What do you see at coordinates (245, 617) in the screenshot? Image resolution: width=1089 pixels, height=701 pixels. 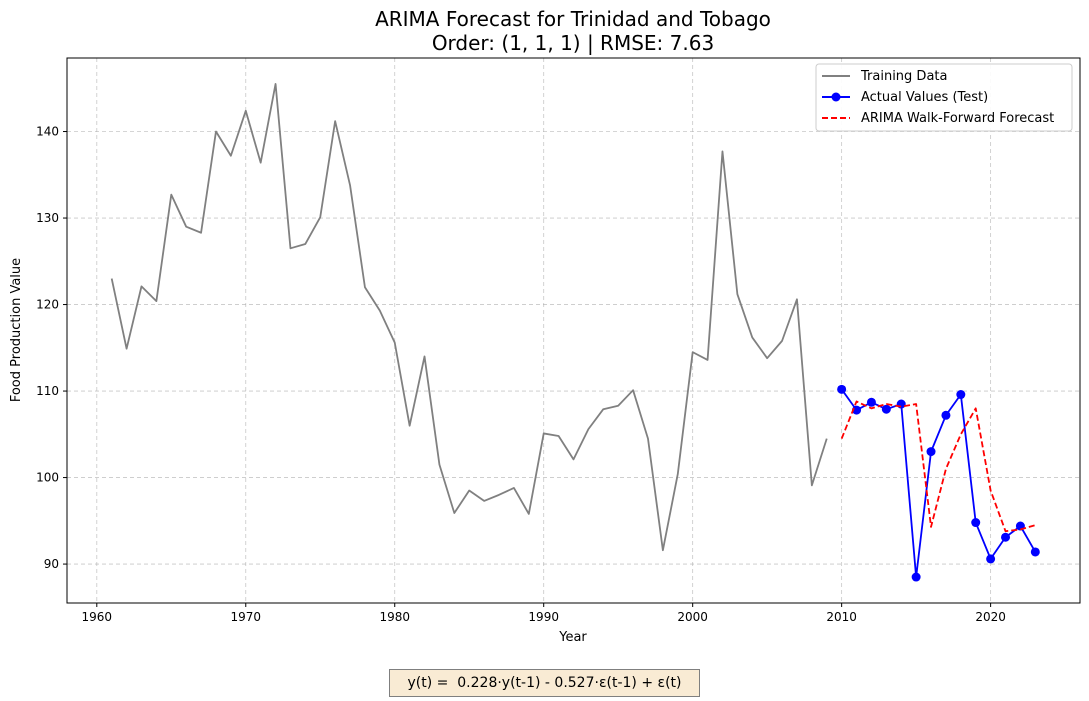 I see `x-tick-label: 1970` at bounding box center [245, 617].